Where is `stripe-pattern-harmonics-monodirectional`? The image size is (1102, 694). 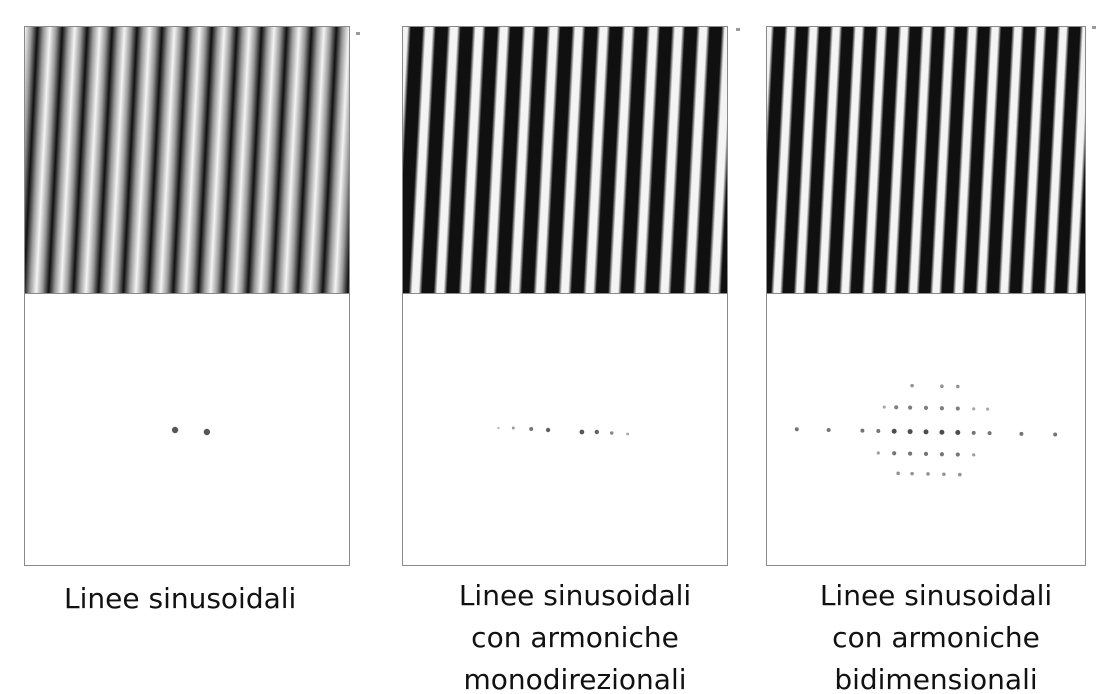 stripe-pattern-harmonics-monodirectional is located at coordinates (565, 160).